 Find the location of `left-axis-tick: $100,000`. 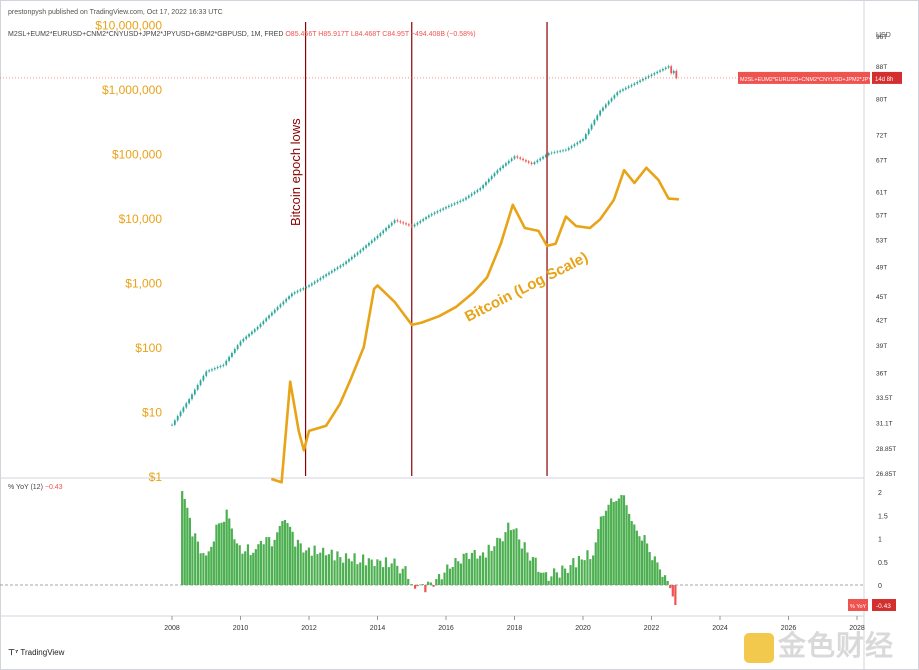

left-axis-tick: $100,000 is located at coordinates (137, 155).